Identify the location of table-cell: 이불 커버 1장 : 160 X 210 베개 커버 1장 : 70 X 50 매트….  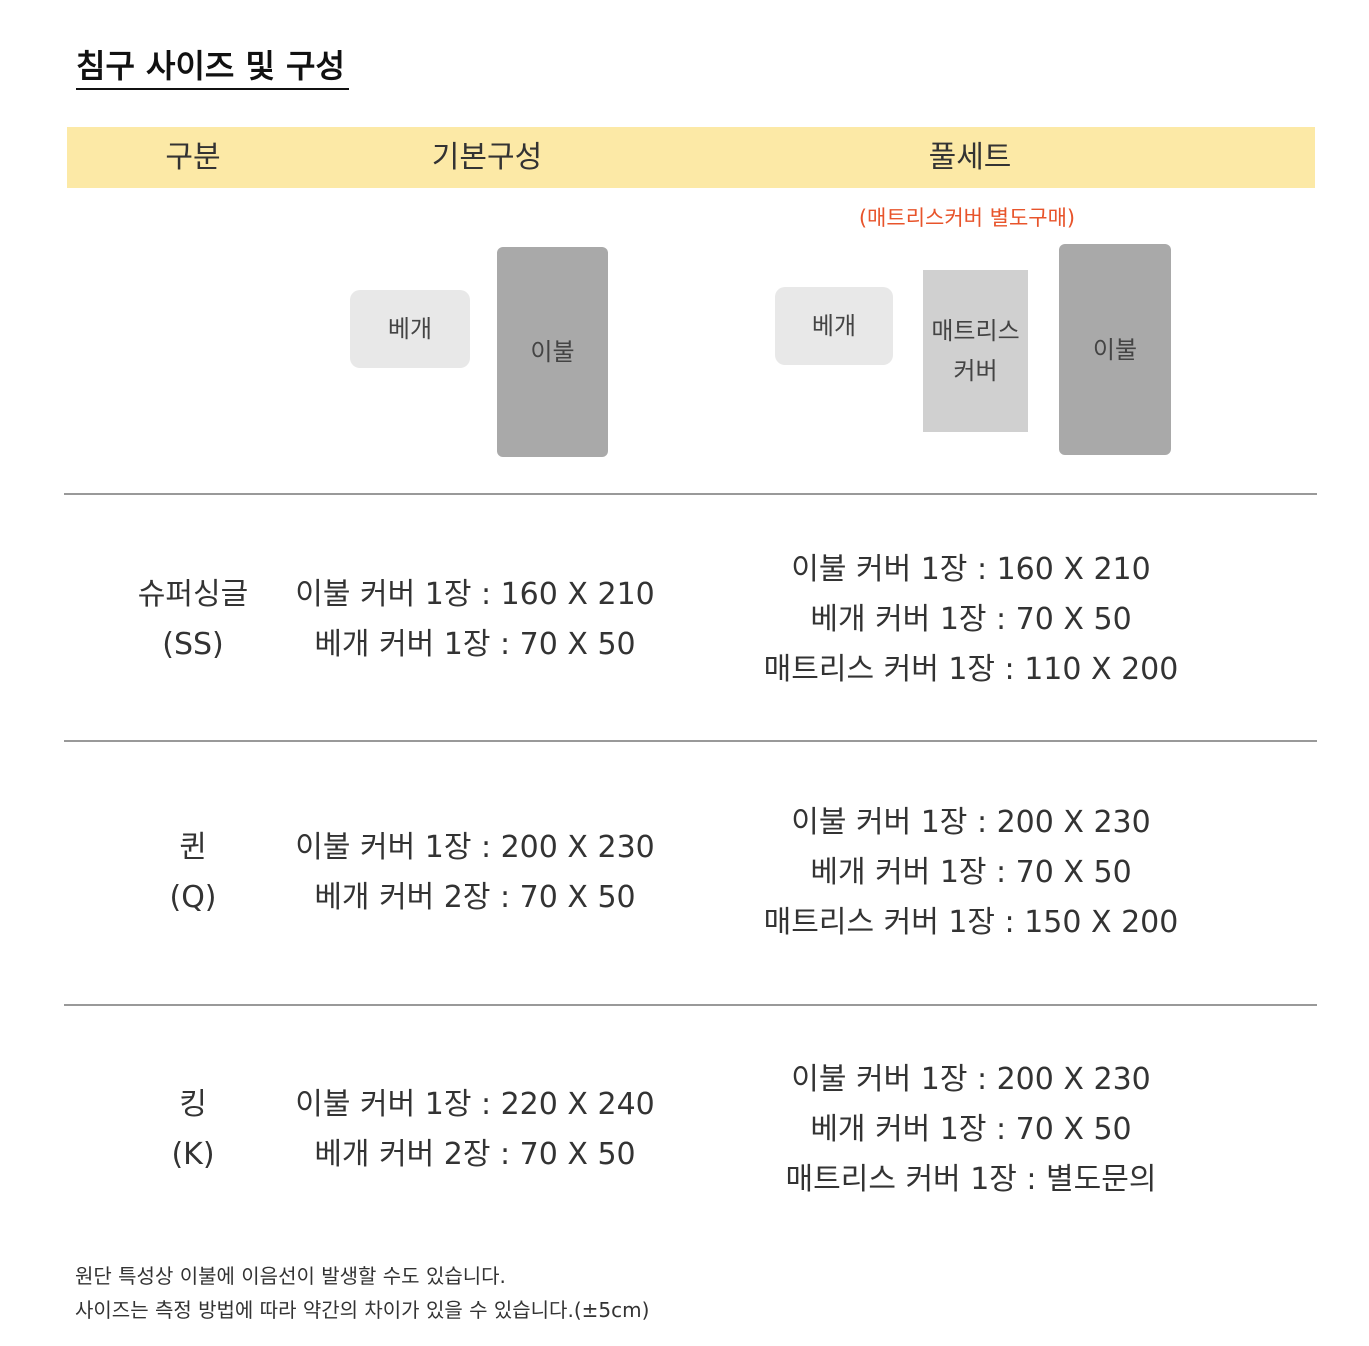
(971, 620).